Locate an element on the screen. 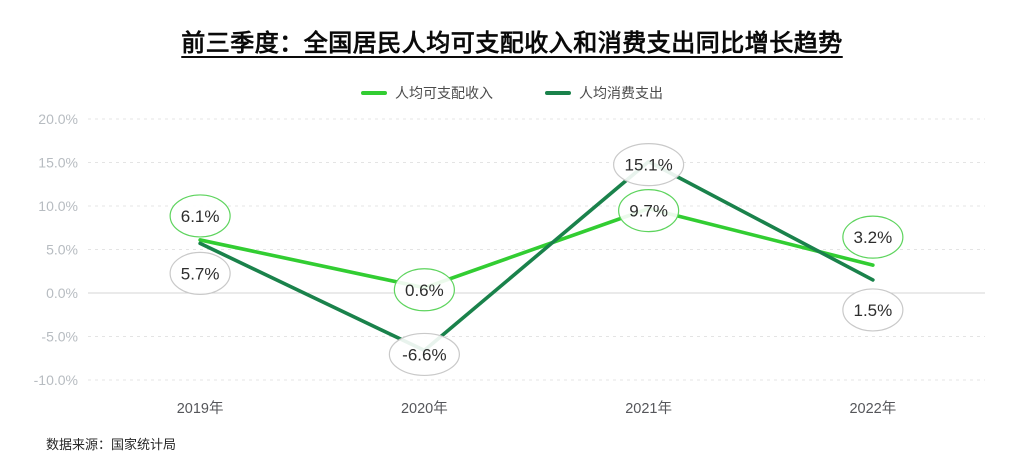 This screenshot has height=468, width=1024. point-label-value: 9.7% is located at coordinates (648, 211).